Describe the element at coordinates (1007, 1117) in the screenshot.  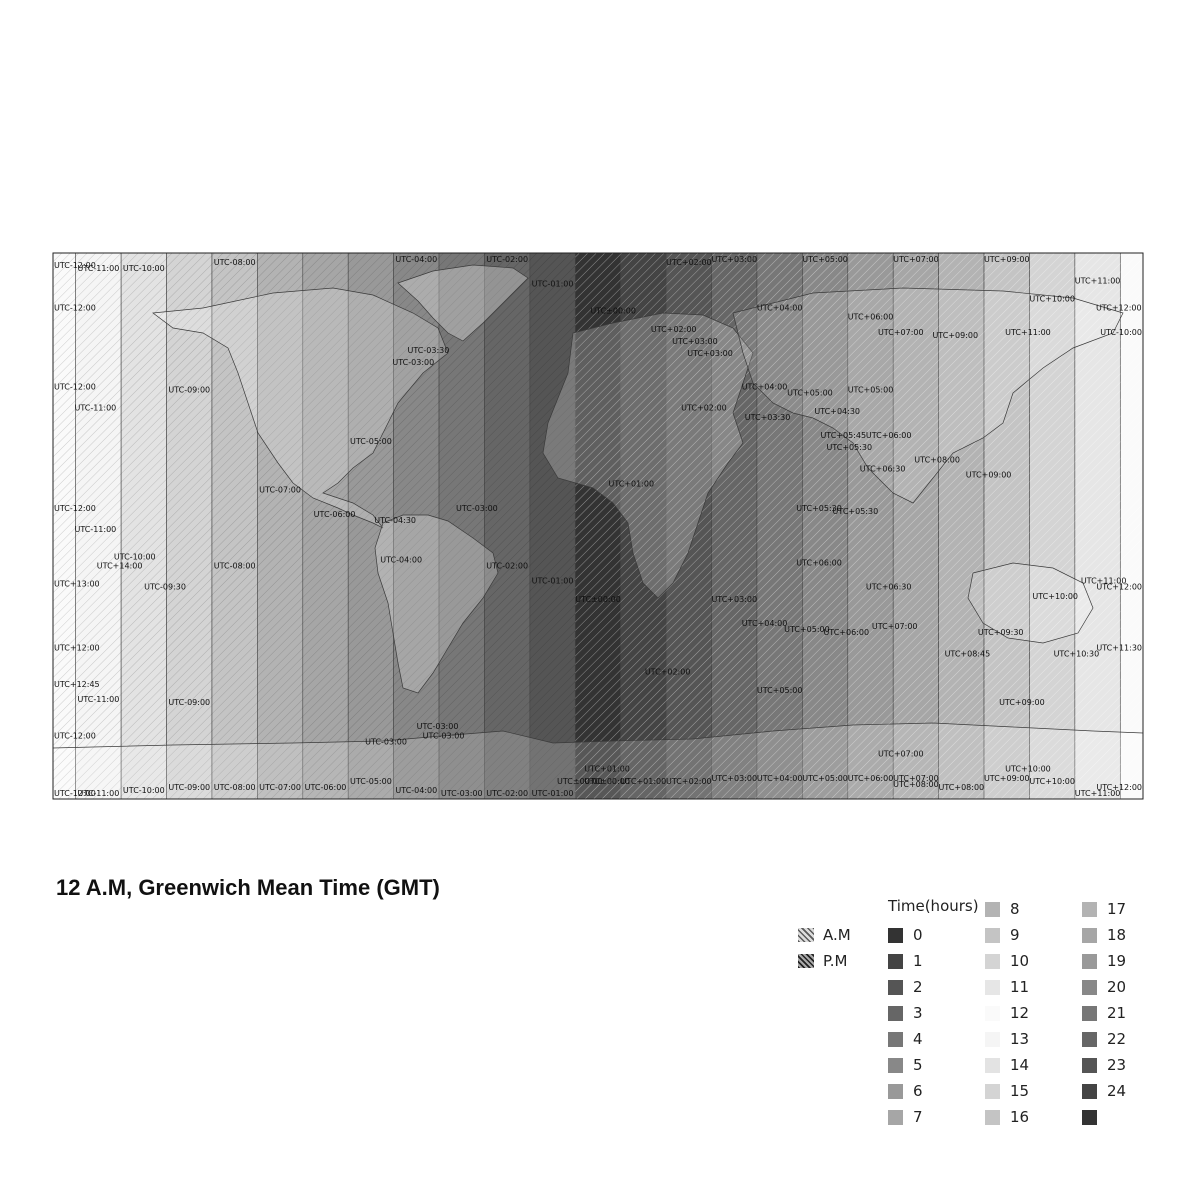
I see `time-legend-item: 16` at that location.